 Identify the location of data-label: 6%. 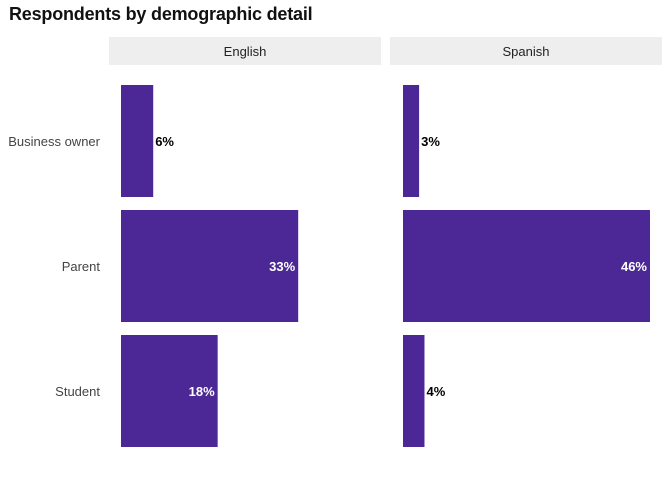
(164, 141).